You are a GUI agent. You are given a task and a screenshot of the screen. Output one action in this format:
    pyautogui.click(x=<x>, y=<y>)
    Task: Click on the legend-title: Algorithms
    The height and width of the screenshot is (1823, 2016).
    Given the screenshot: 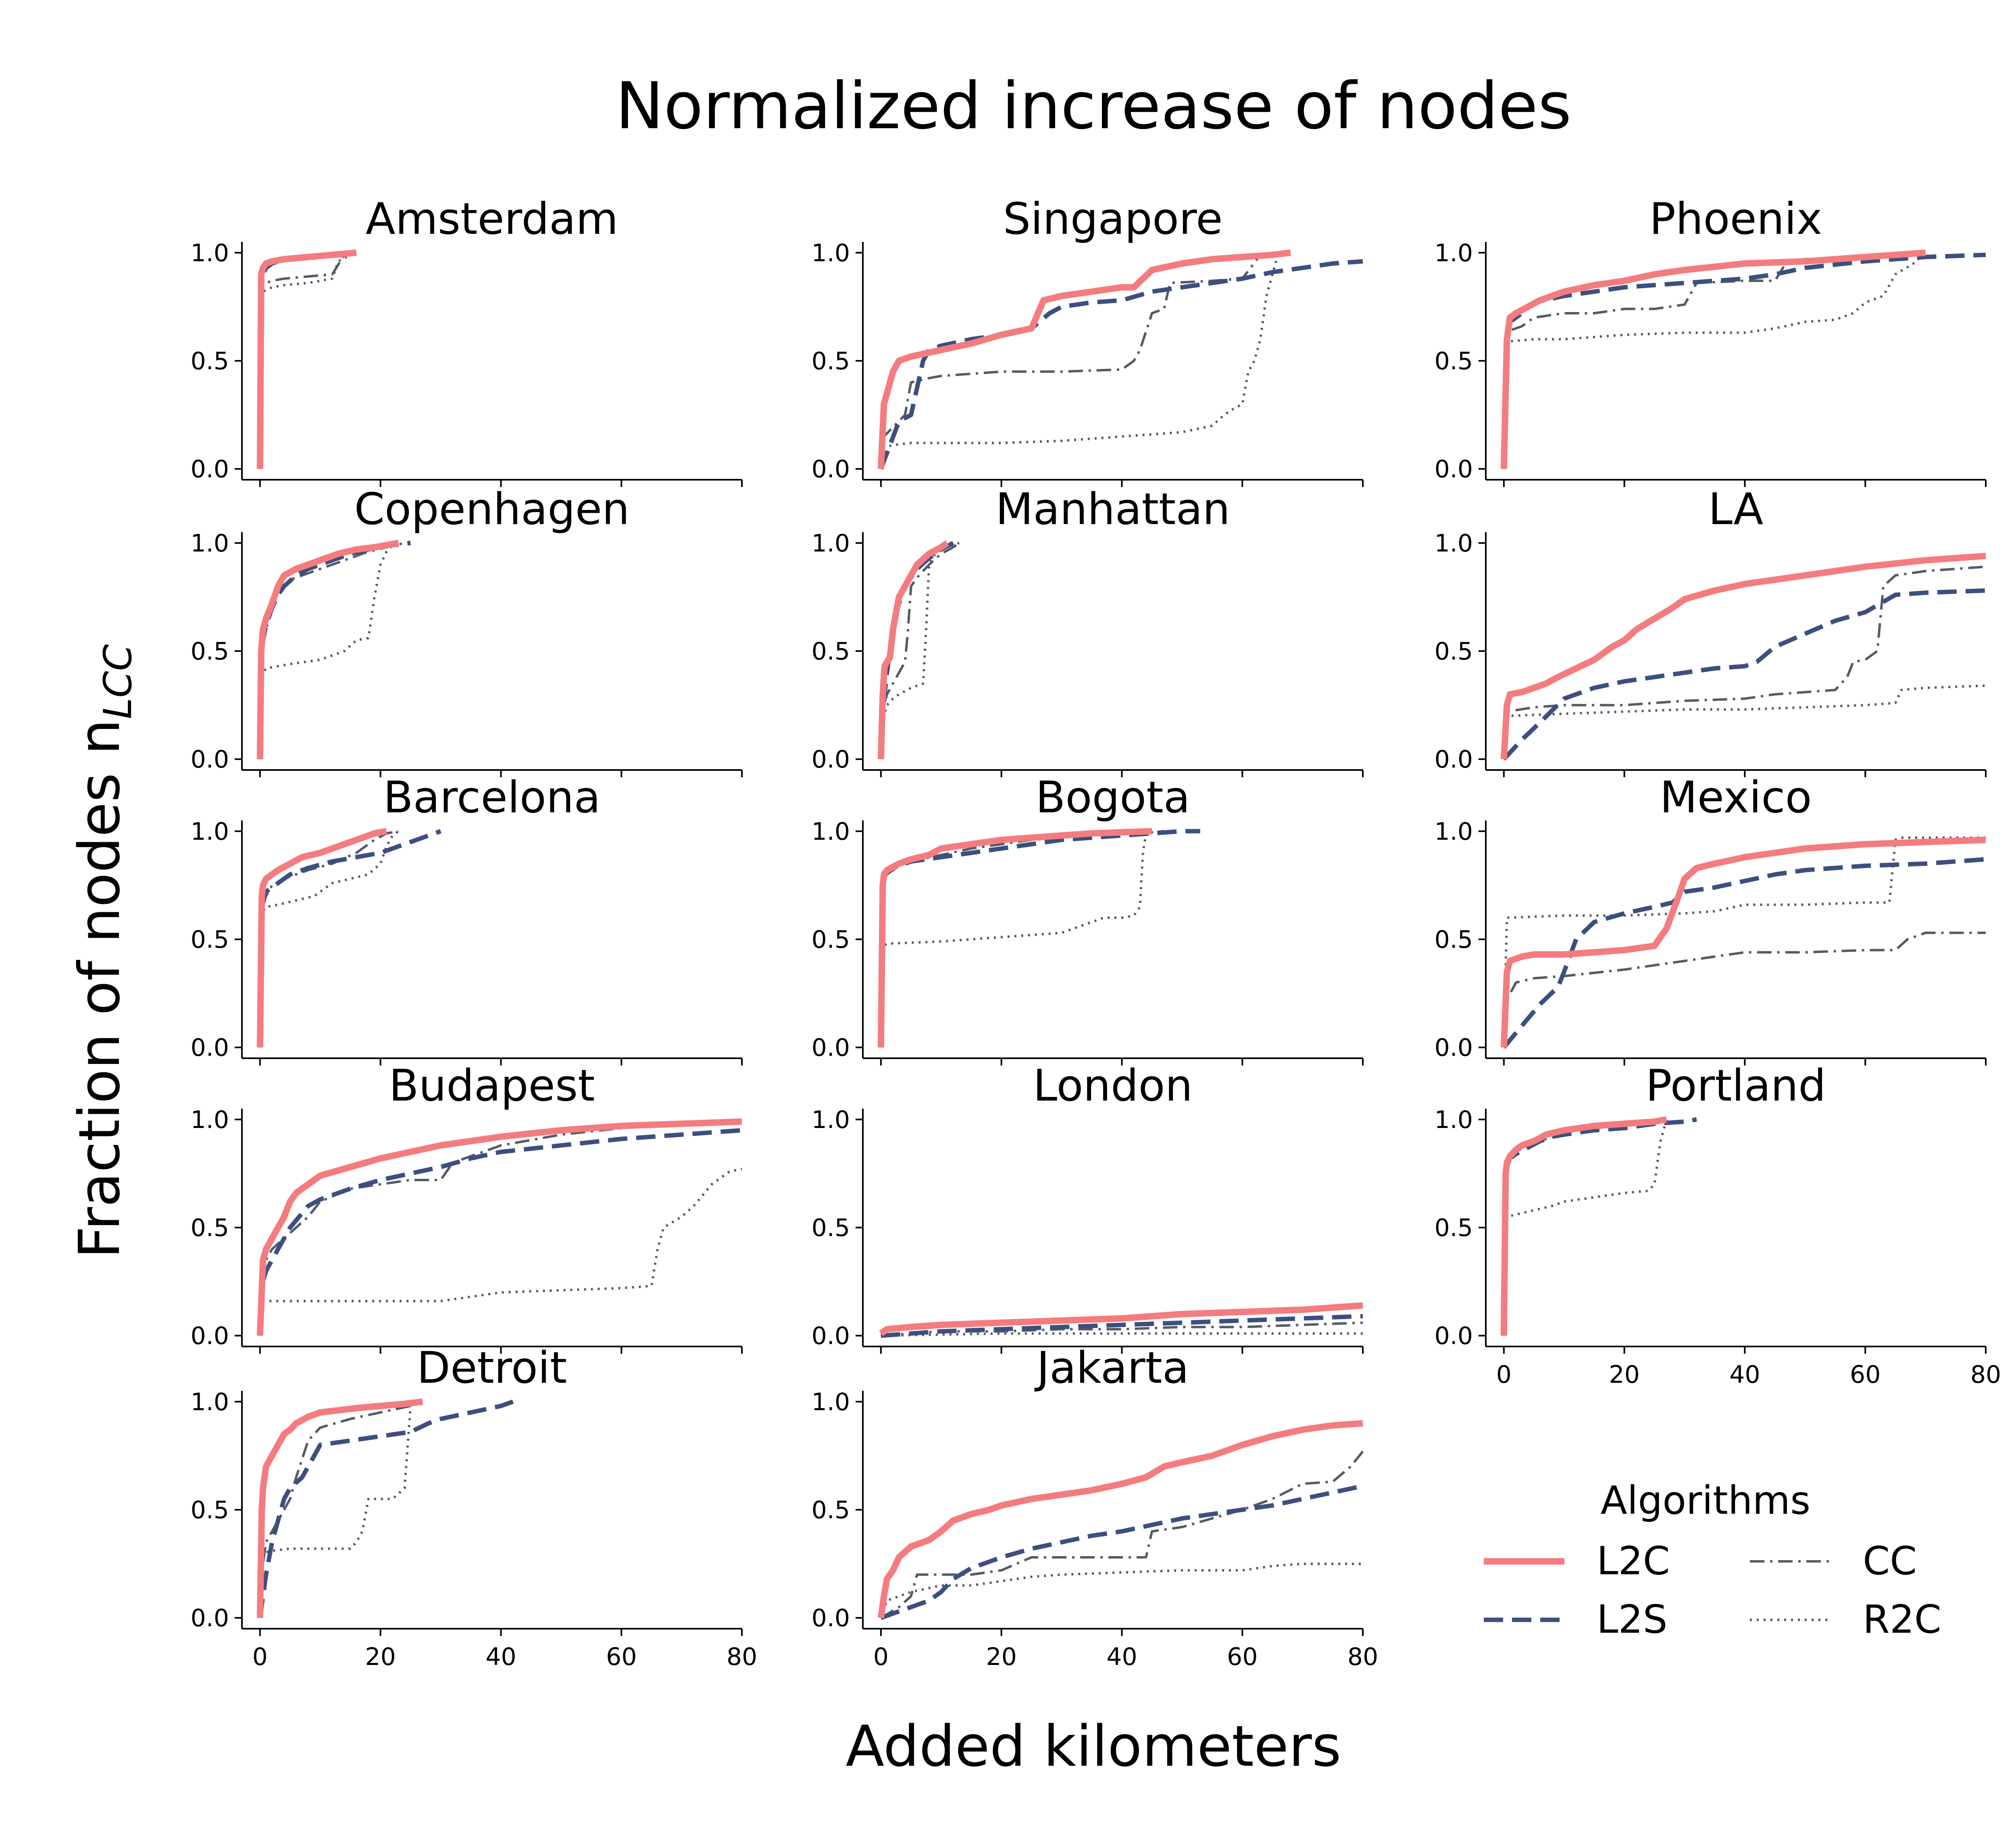 What is the action you would take?
    pyautogui.click(x=1706, y=1500)
    